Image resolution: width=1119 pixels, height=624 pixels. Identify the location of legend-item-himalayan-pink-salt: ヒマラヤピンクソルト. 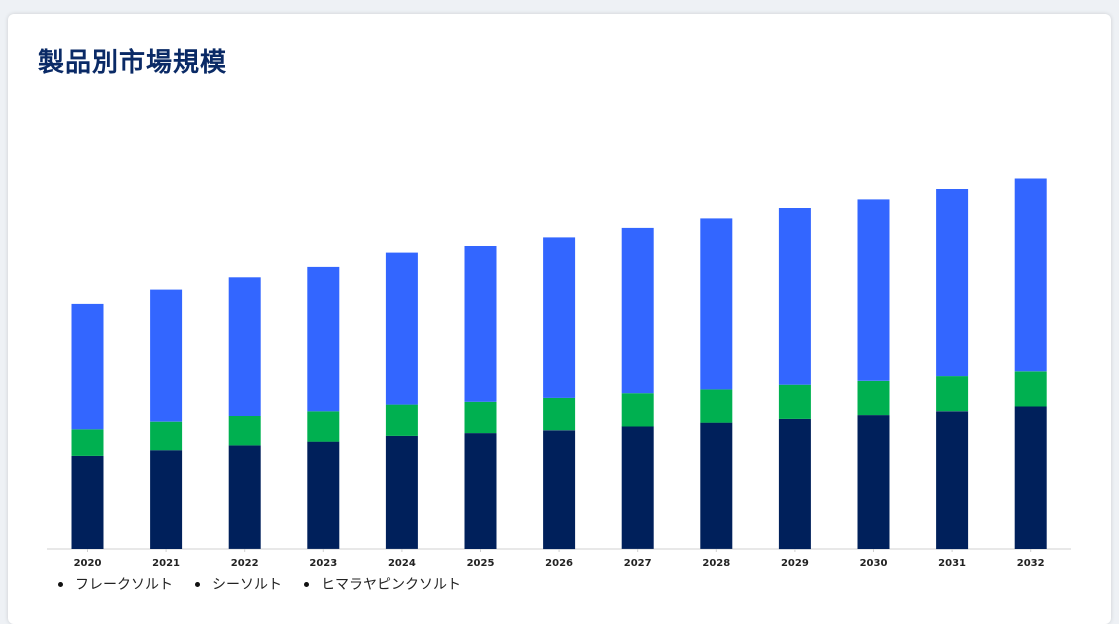
(382, 584).